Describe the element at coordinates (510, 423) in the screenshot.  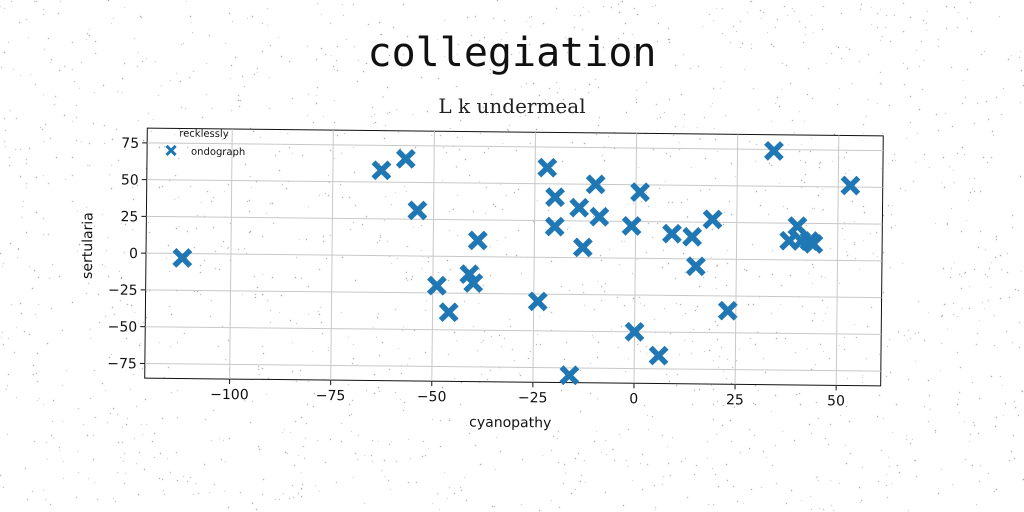
I see `x-axis-label: cyanopathy` at that location.